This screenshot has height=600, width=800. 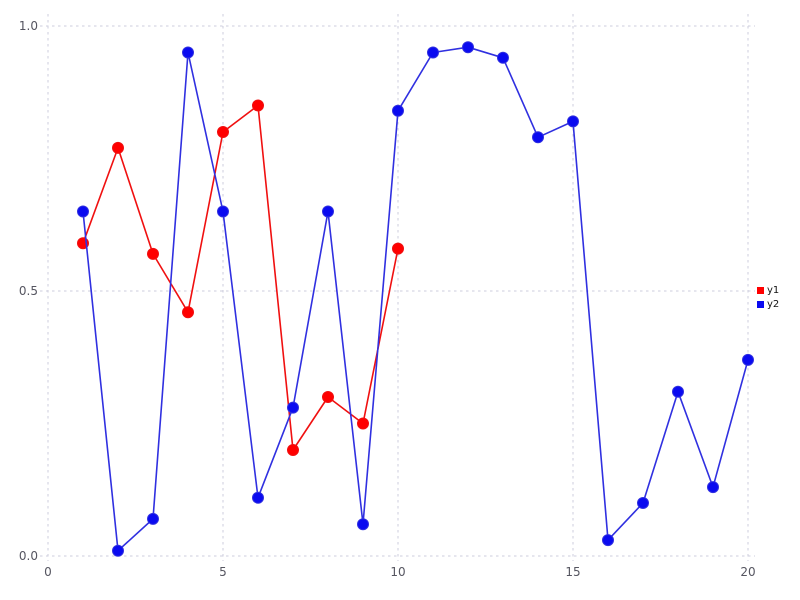 I want to click on legend-swatch-y1-icon, so click(x=760, y=290).